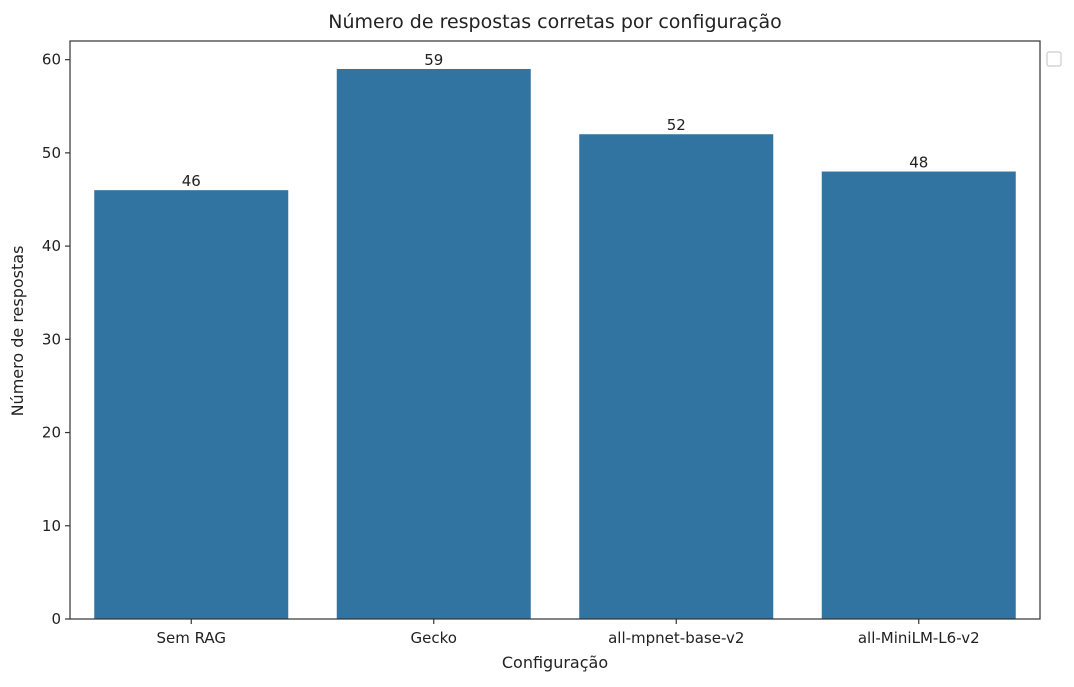 Image resolution: width=1074 pixels, height=687 pixels. What do you see at coordinates (51, 433) in the screenshot?
I see `y-tick-label: 20` at bounding box center [51, 433].